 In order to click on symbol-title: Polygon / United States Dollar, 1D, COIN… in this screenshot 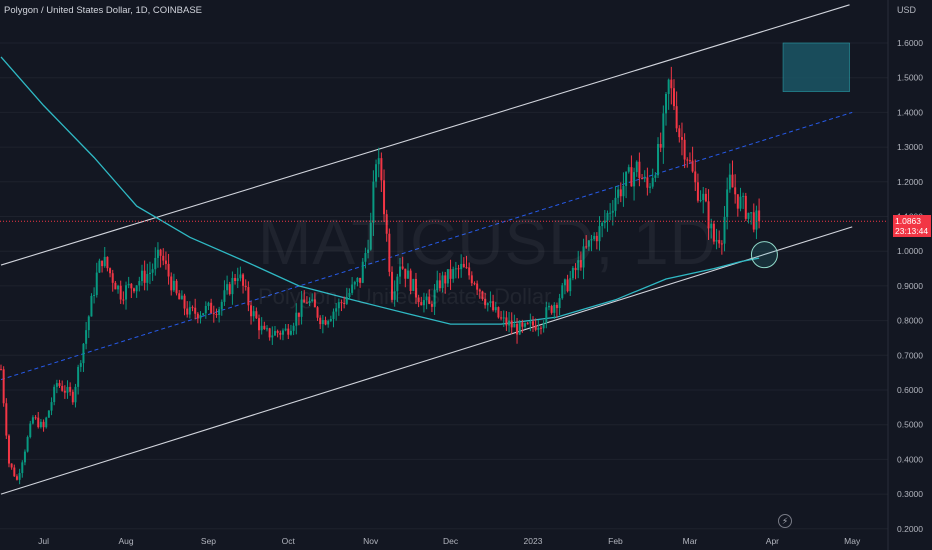, I will do `click(103, 10)`.